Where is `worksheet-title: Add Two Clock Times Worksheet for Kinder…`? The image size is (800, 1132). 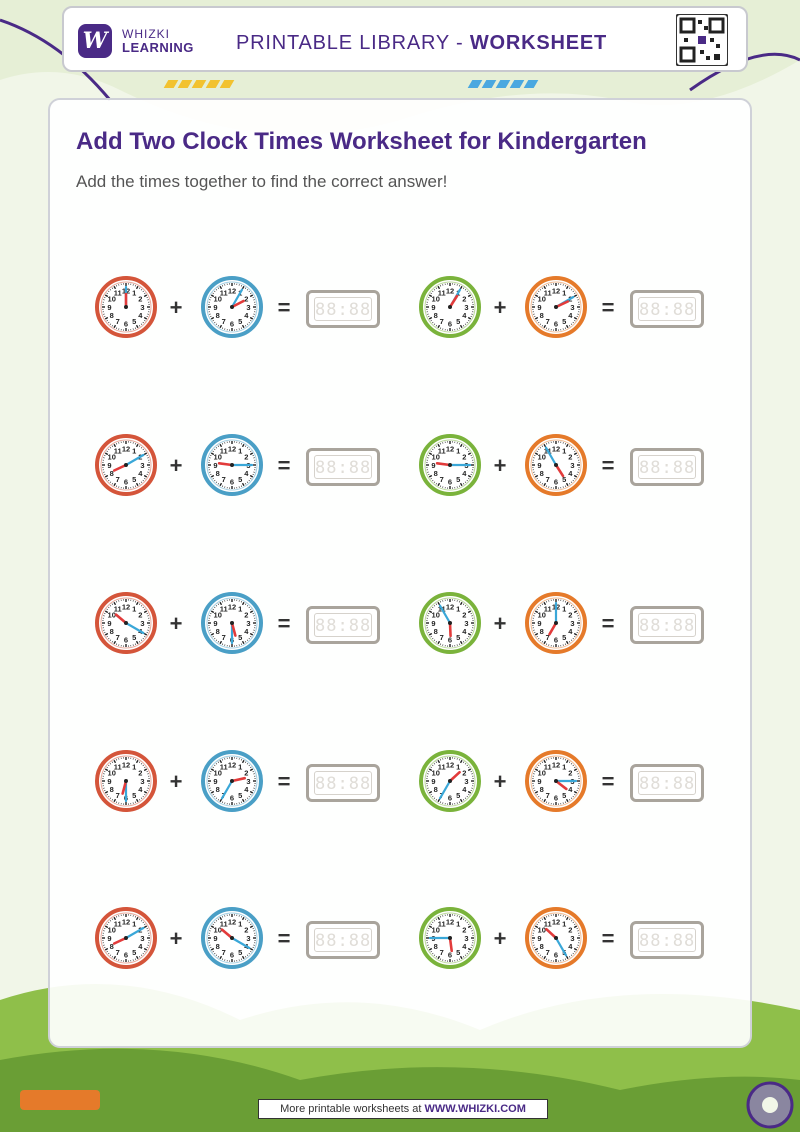
worksheet-title: Add Two Clock Times Worksheet for Kinder… is located at coordinates (361, 141).